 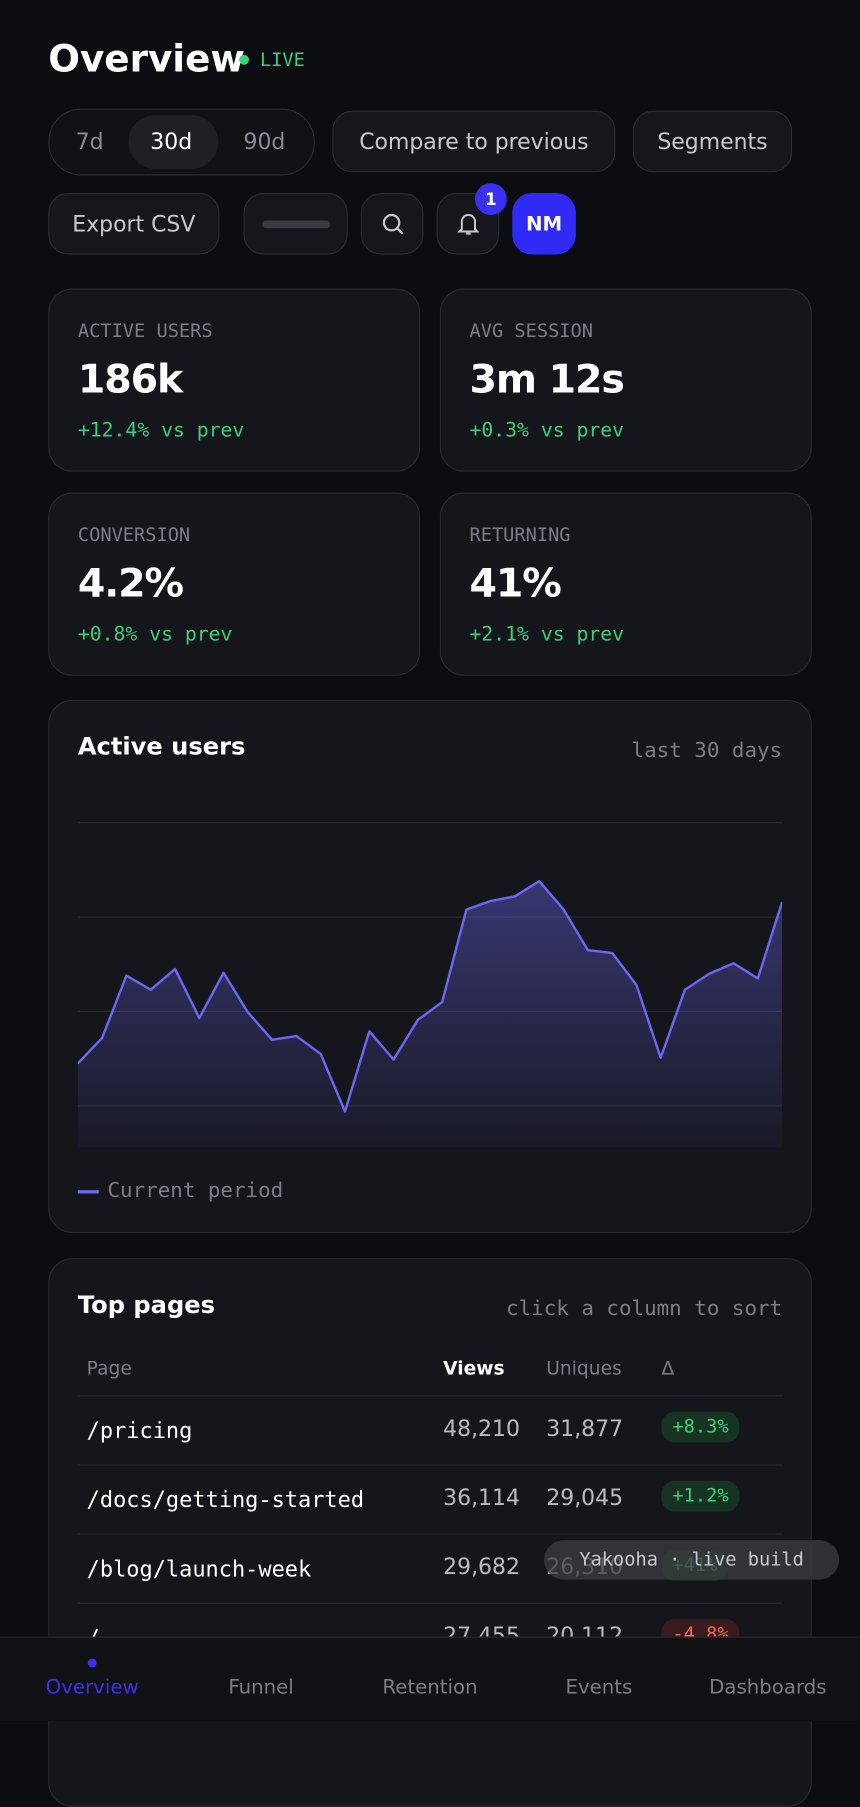 I want to click on search-icon, so click(x=392, y=224).